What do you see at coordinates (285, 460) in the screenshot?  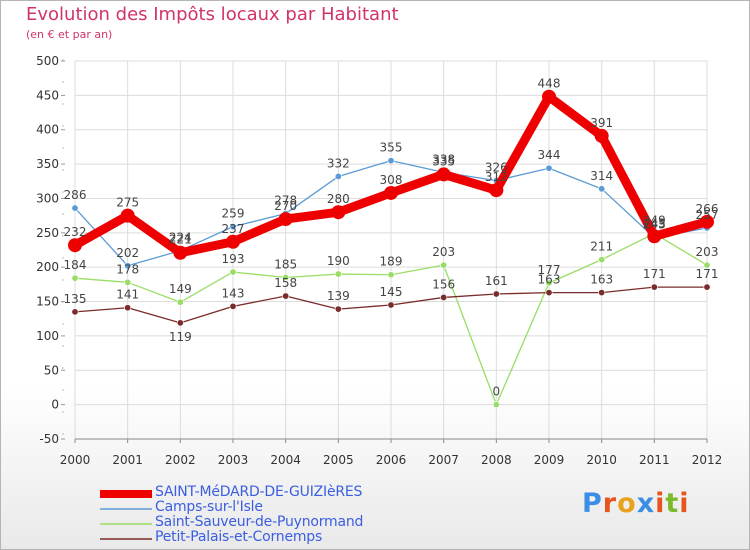 I see `x-tick-label: 2004` at bounding box center [285, 460].